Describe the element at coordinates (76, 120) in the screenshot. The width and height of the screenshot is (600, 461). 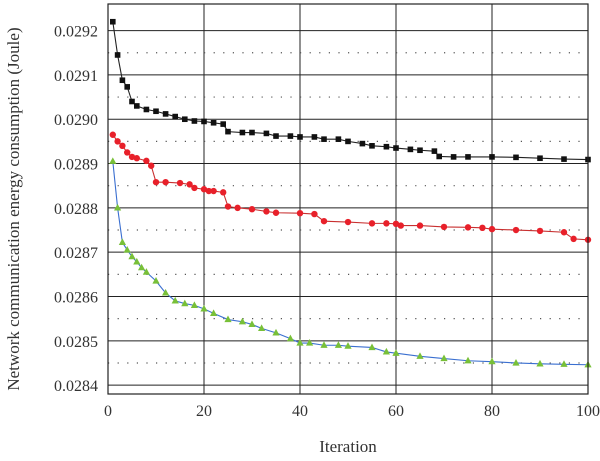
I see `y-tick-label: 0.0290` at that location.